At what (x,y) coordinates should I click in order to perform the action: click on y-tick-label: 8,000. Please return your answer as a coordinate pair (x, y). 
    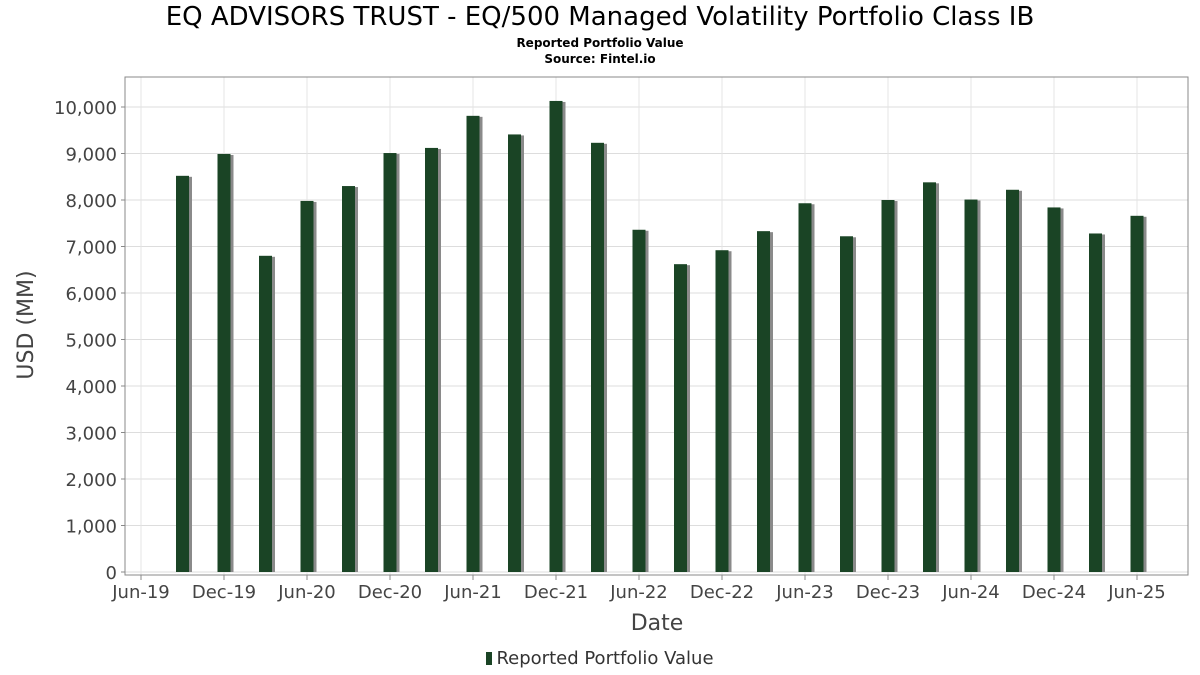
    Looking at the image, I should click on (91, 201).